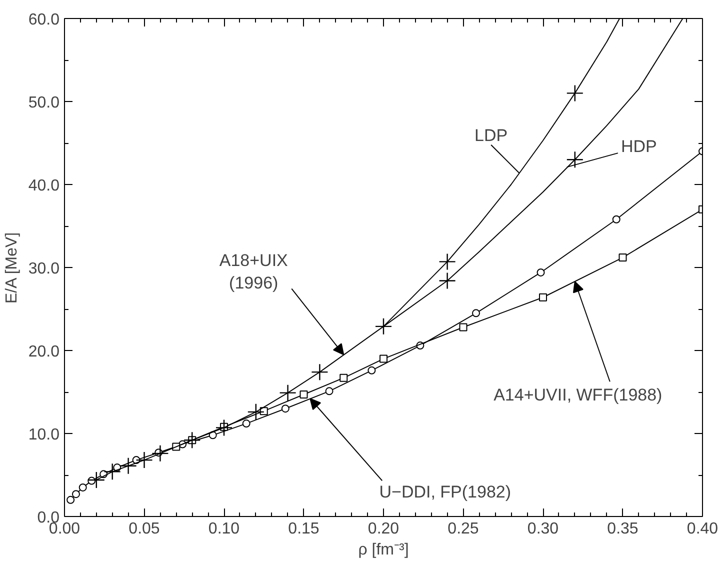 The height and width of the screenshot is (576, 724). What do you see at coordinates (383, 550) in the screenshot?
I see `x-axis-title: ρ [fm⁻³]` at bounding box center [383, 550].